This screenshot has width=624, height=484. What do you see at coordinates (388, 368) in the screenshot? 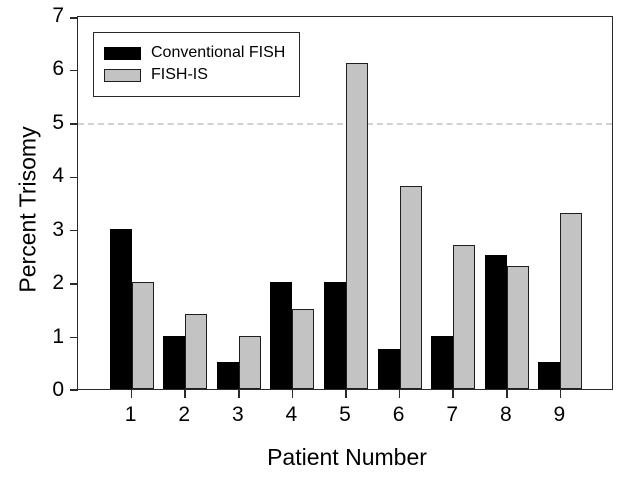
I see `conventional-fish-bar-p6` at bounding box center [388, 368].